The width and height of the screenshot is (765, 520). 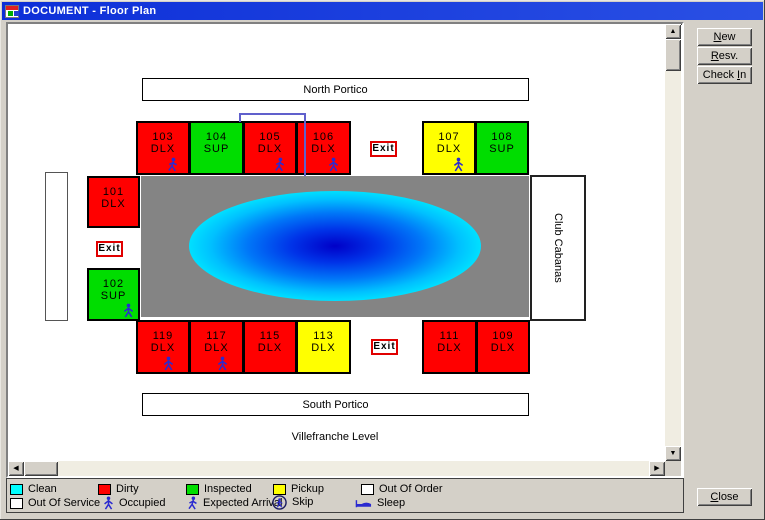 I want to click on room-number: 106, so click(x=323, y=137).